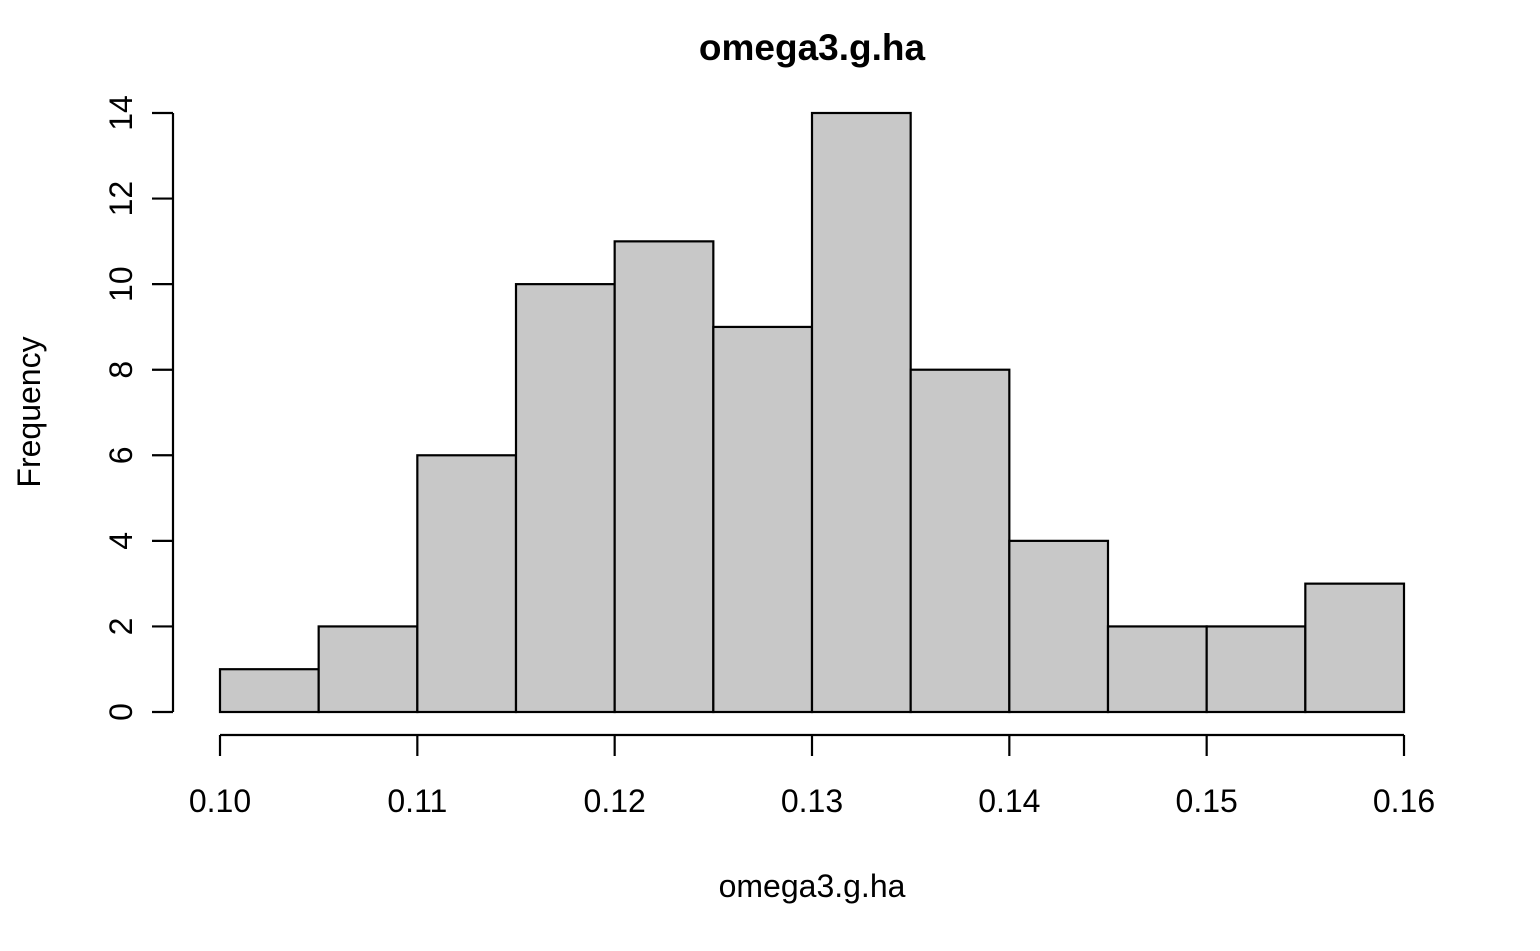 Image resolution: width=1540 pixels, height=951 pixels. What do you see at coordinates (812, 801) in the screenshot?
I see `x-tick-label: 0.13` at bounding box center [812, 801].